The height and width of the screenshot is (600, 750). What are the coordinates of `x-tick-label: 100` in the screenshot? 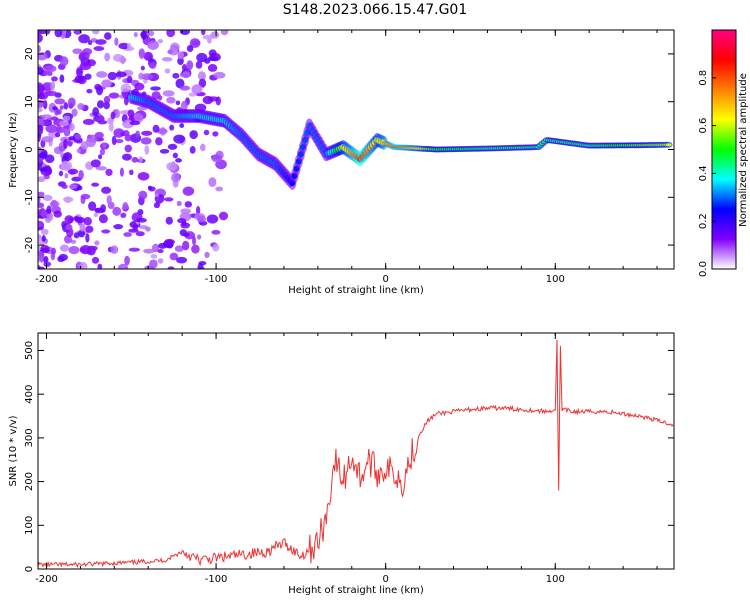 It's located at (555, 279).